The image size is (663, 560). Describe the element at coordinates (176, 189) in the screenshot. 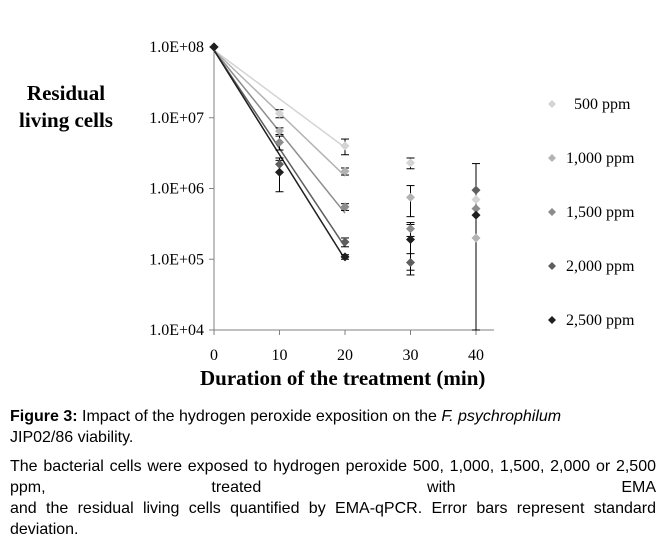

I see `y-tick-label: 1.0E+06` at that location.